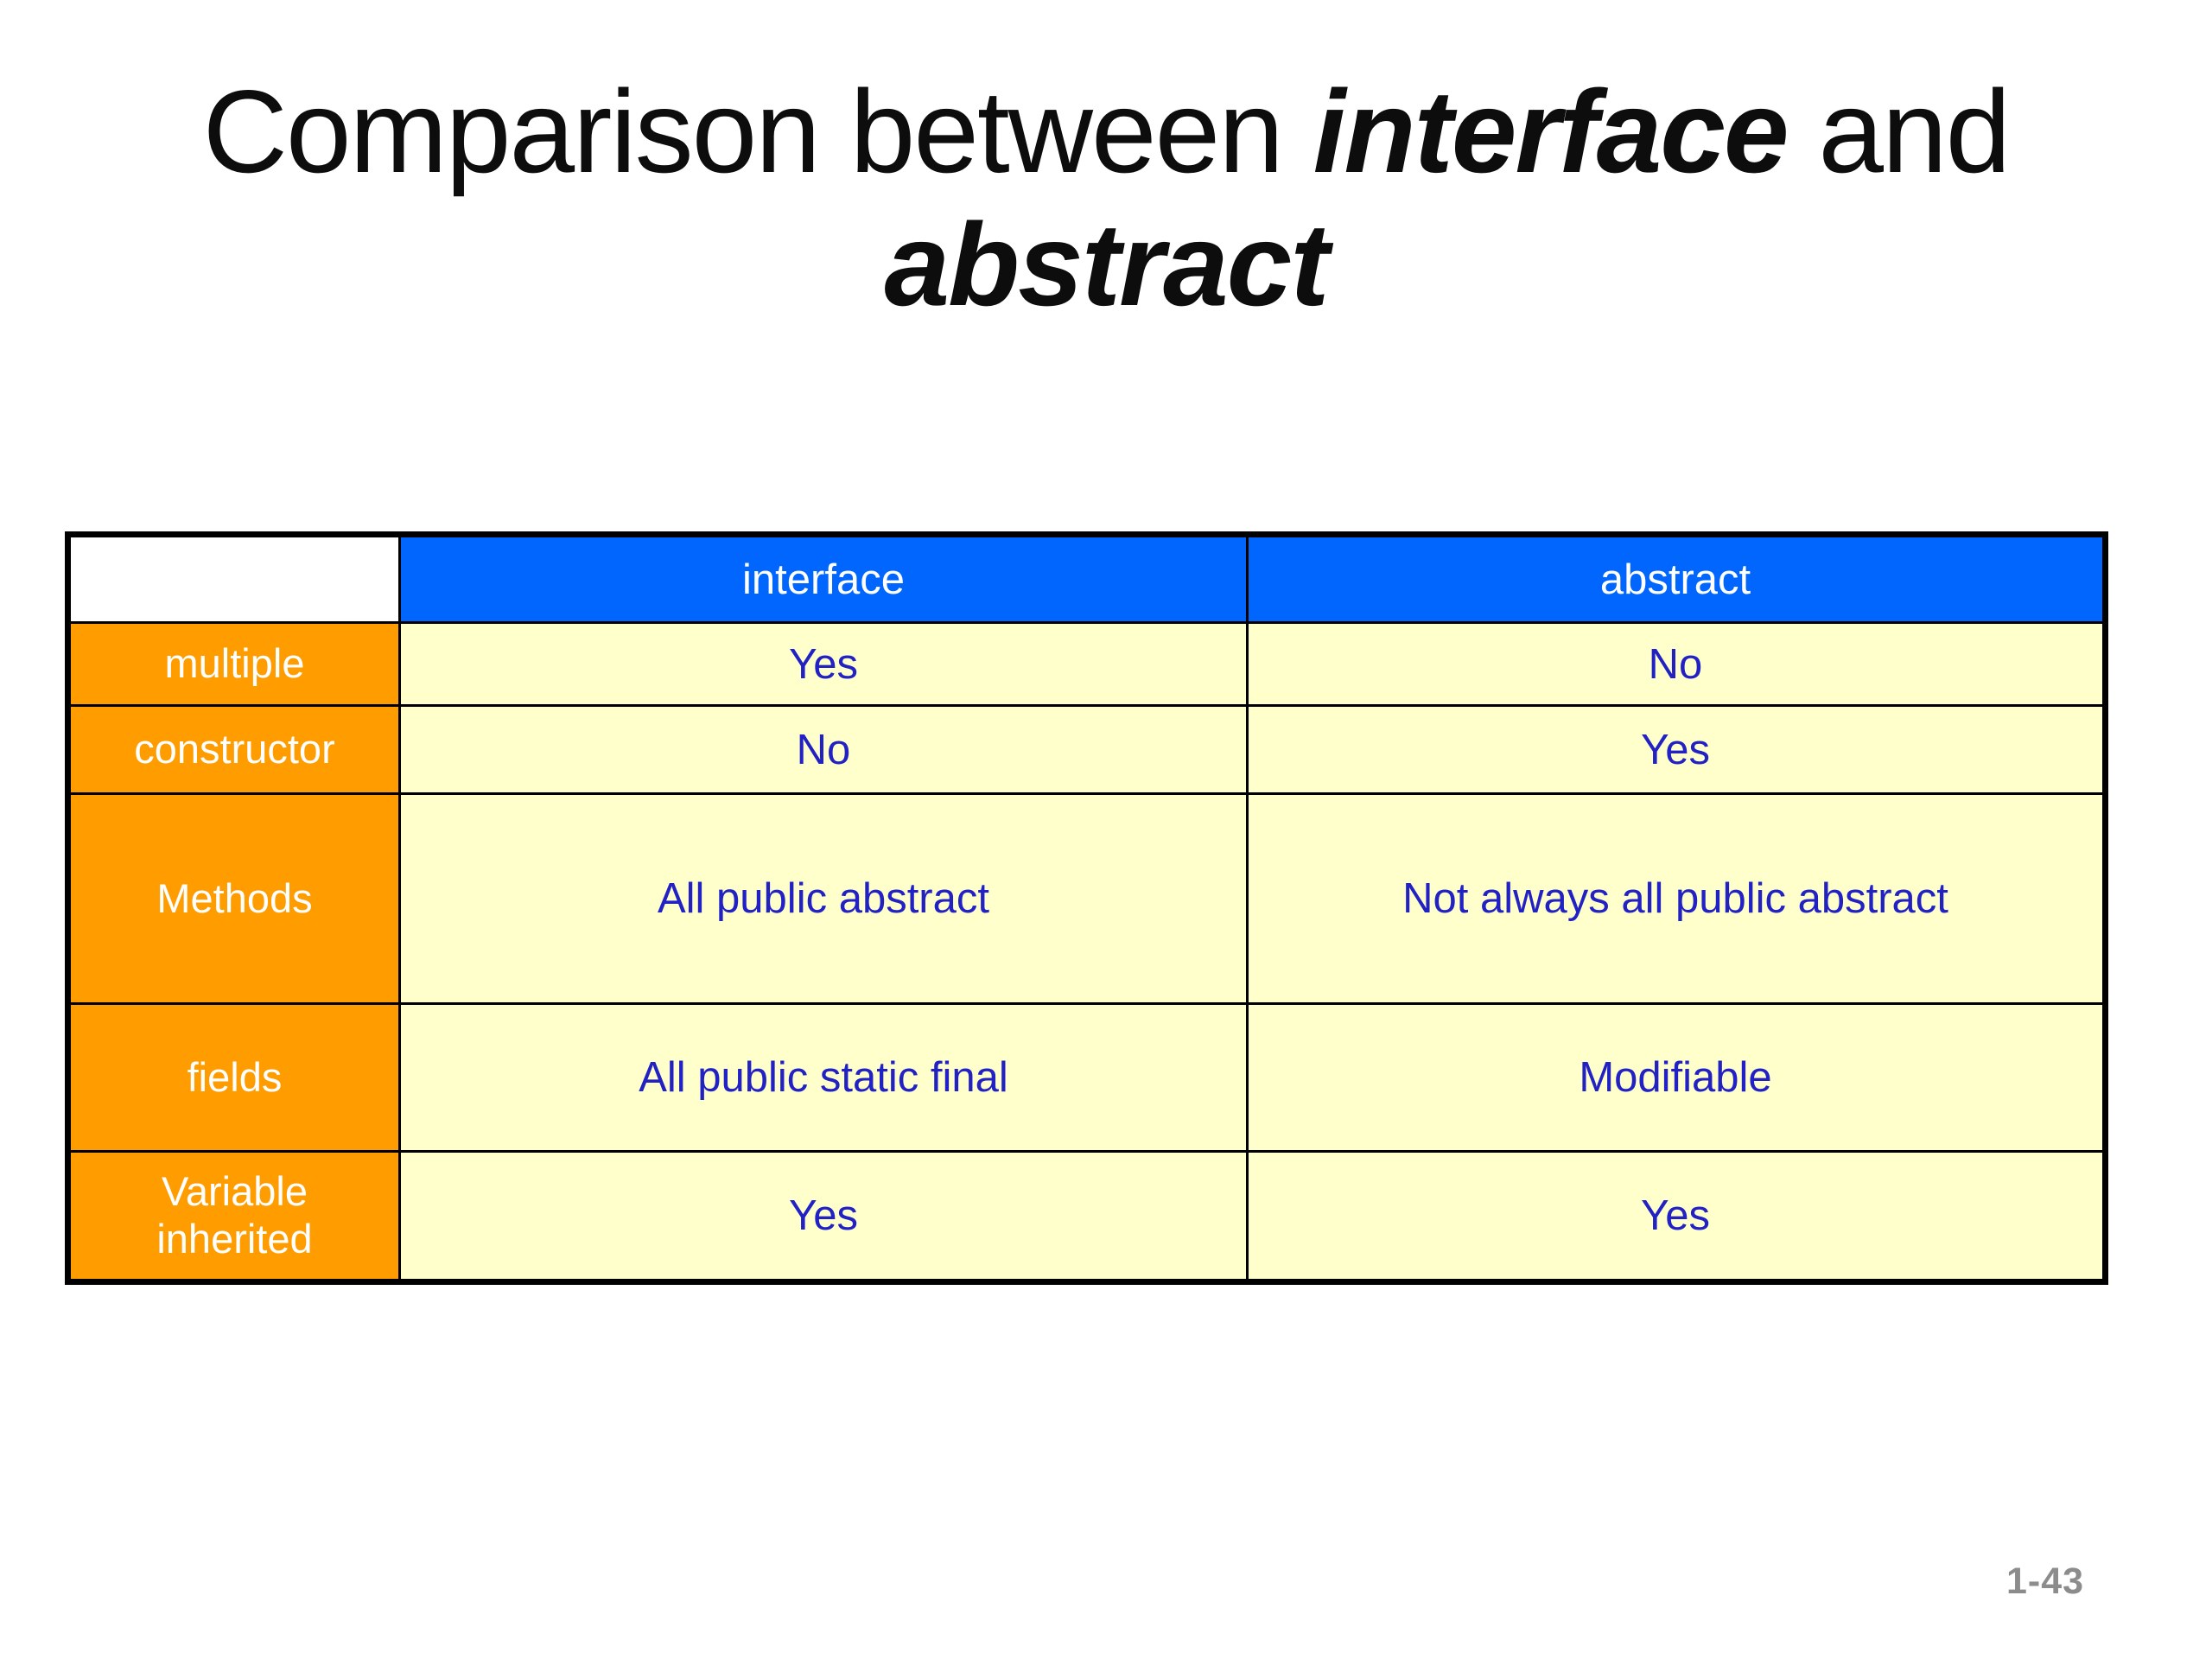 The width and height of the screenshot is (2212, 1659). Describe the element at coordinates (823, 898) in the screenshot. I see `cell-methods-interface: All public abstract` at that location.